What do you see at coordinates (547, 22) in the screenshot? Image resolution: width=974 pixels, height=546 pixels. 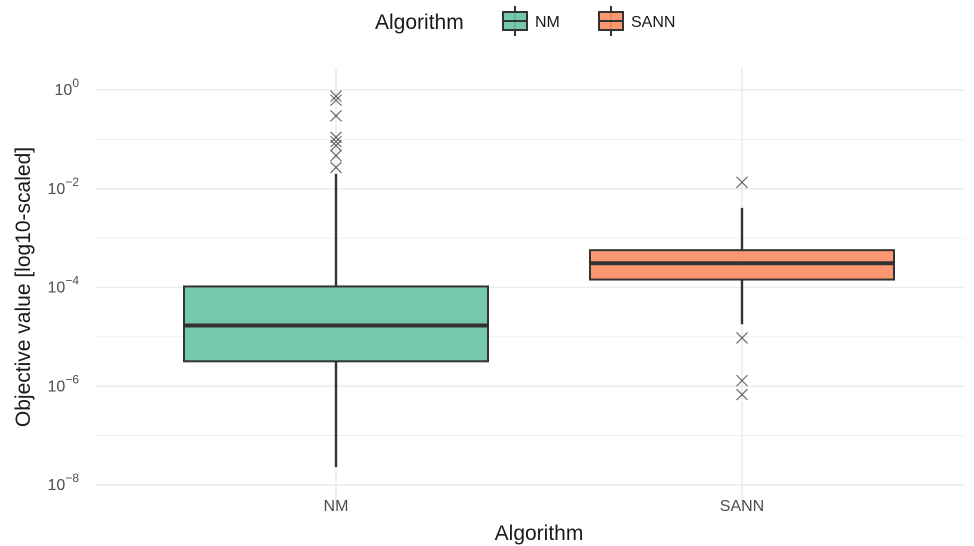 I see `legend-label-nm: NM` at bounding box center [547, 22].